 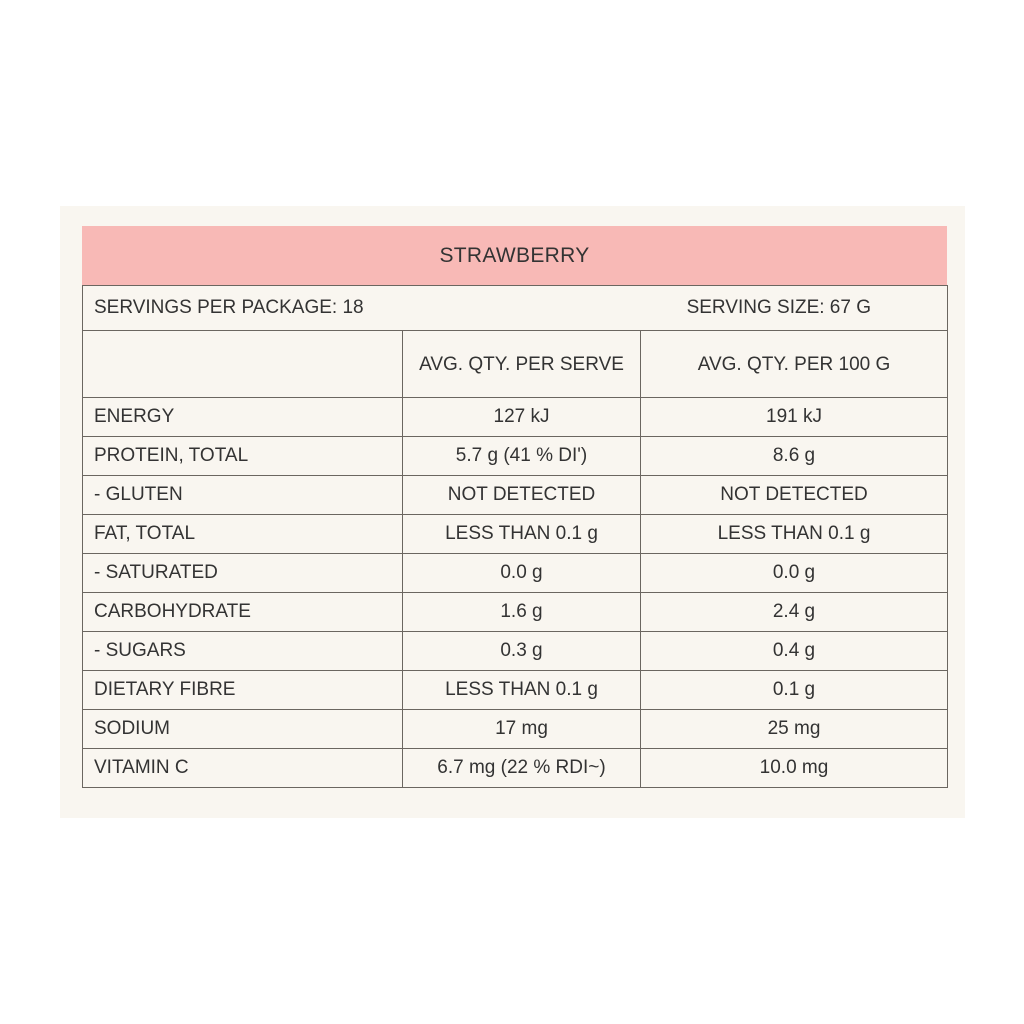 What do you see at coordinates (794, 573) in the screenshot?
I see `per-100g-value: 0.0 g` at bounding box center [794, 573].